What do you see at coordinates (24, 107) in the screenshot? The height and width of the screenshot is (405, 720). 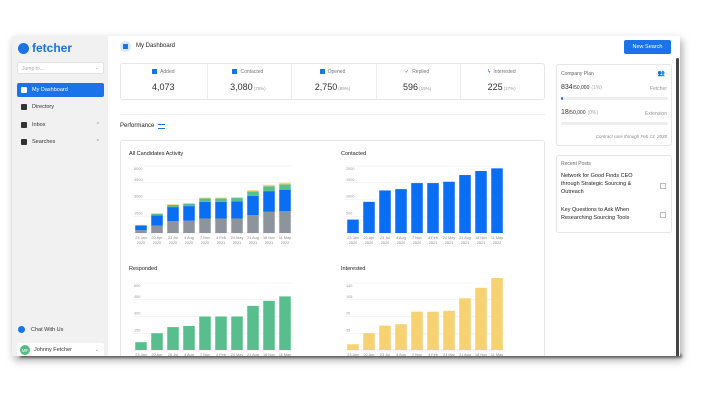 I see `person-icon` at bounding box center [24, 107].